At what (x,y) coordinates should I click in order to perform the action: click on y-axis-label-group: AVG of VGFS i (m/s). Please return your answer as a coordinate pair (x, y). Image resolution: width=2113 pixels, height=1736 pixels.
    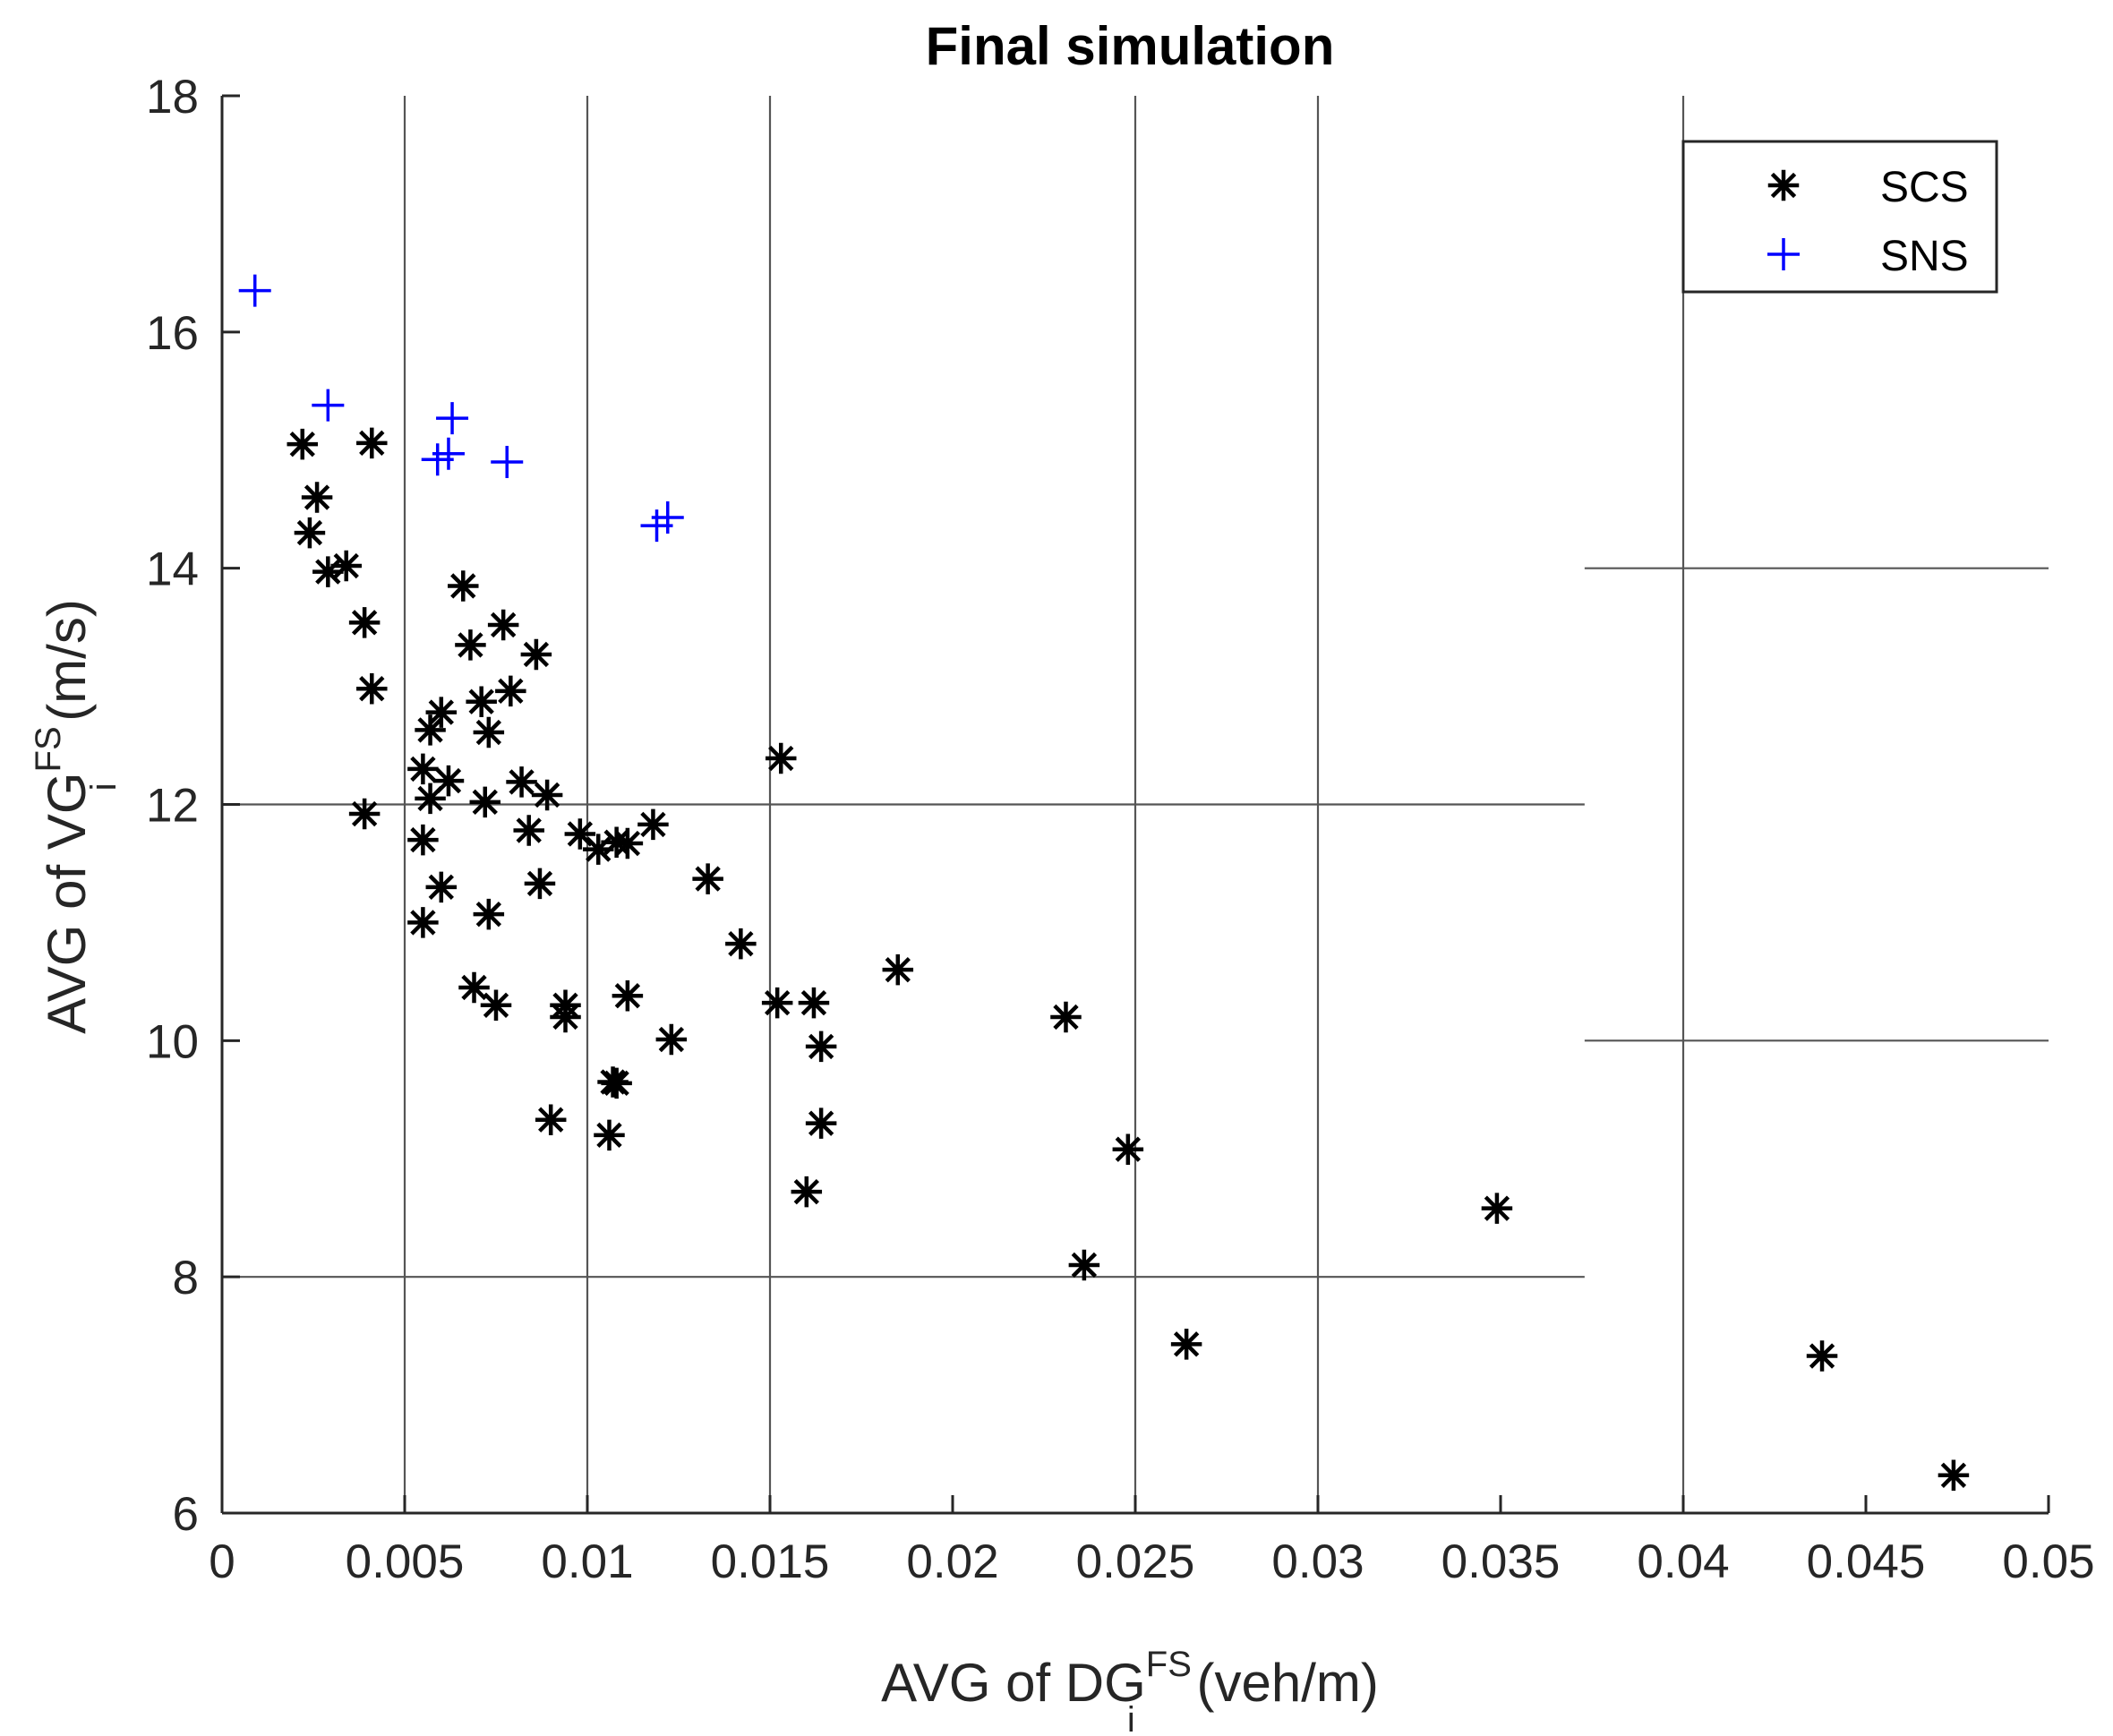
    Looking at the image, I should click on (76, 816).